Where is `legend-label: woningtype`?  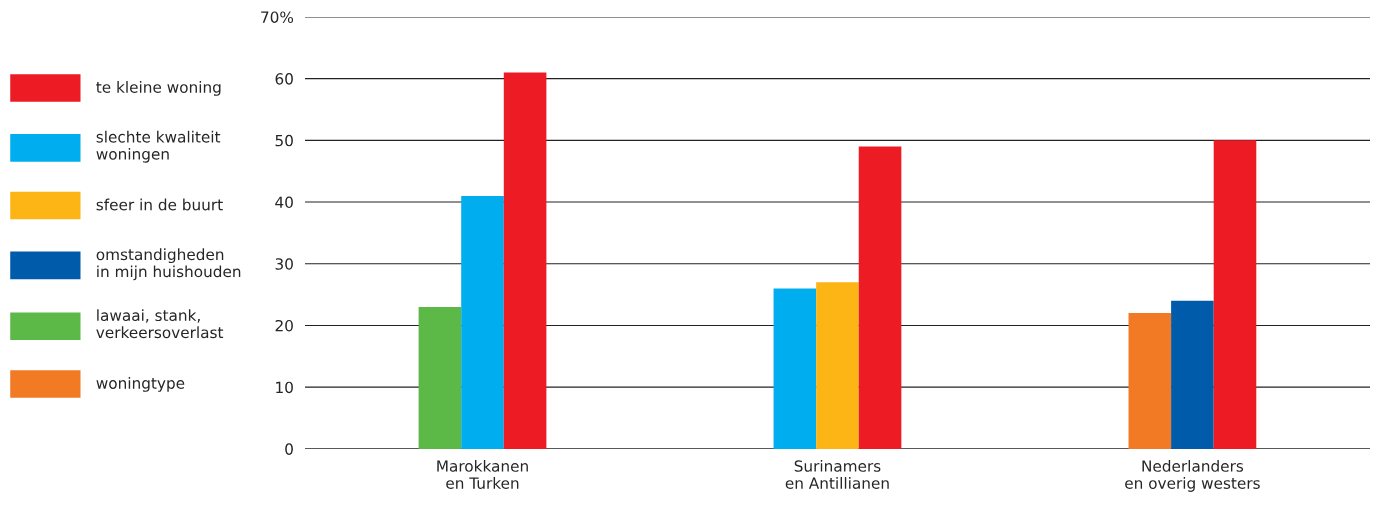 legend-label: woningtype is located at coordinates (140, 384).